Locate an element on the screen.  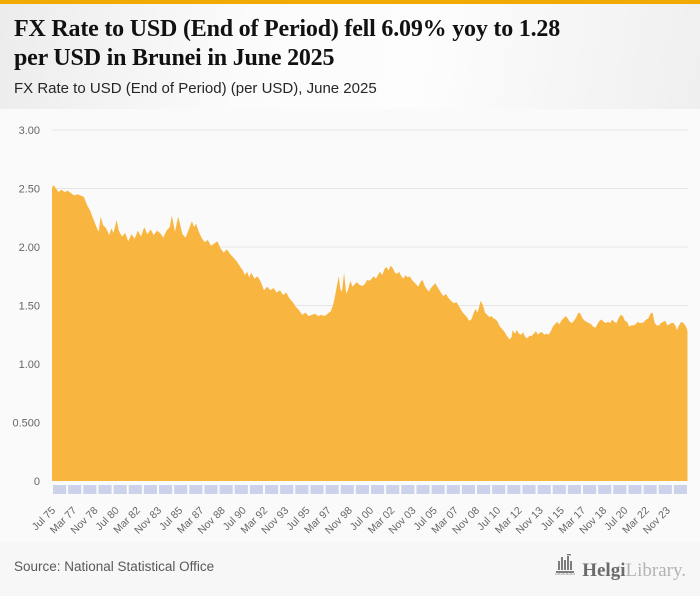
y-tick-label: 0.500 is located at coordinates (26, 424).